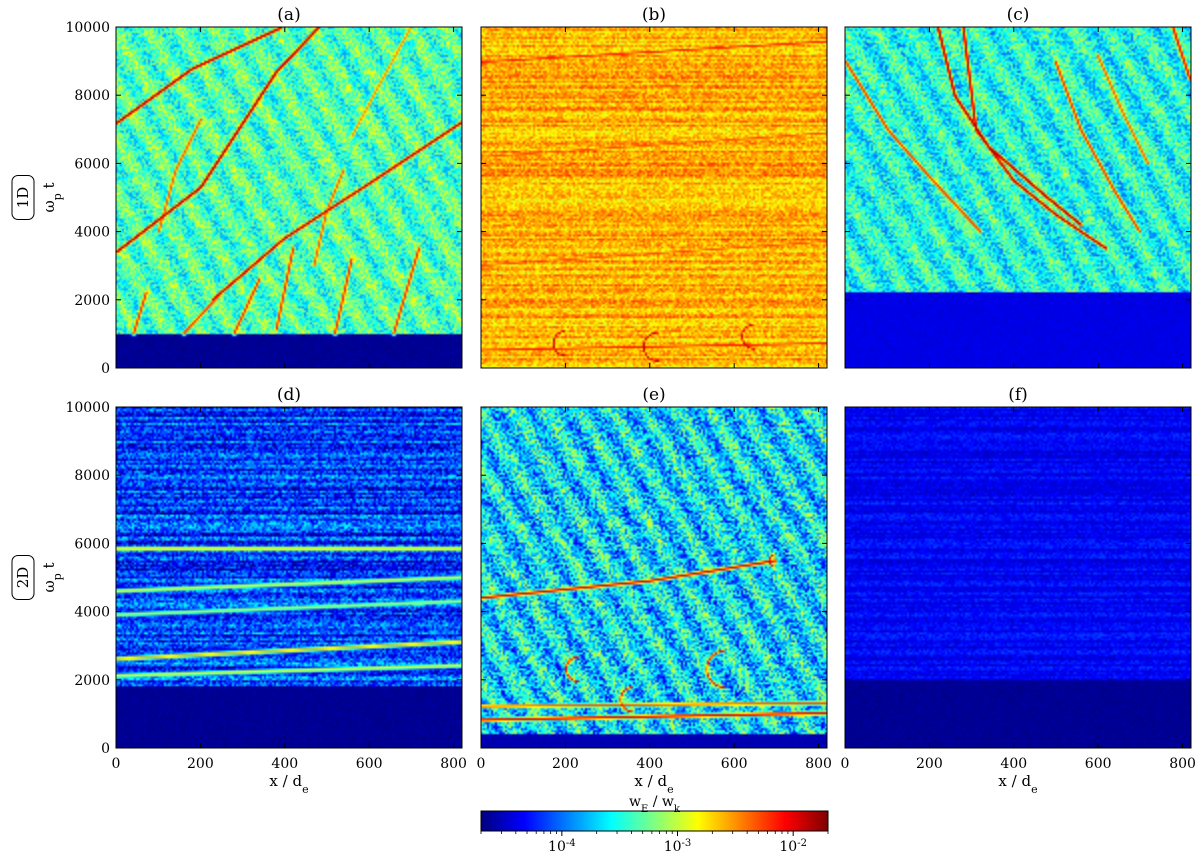  Describe the element at coordinates (678, 847) in the screenshot. I see `colorbar-tick-label: 10⁻³` at that location.